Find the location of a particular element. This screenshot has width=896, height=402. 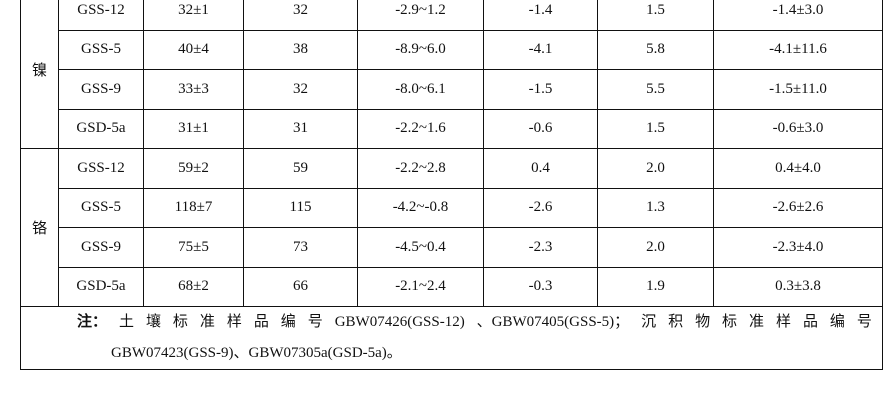

element-cell: 镍 is located at coordinates (39, 74).